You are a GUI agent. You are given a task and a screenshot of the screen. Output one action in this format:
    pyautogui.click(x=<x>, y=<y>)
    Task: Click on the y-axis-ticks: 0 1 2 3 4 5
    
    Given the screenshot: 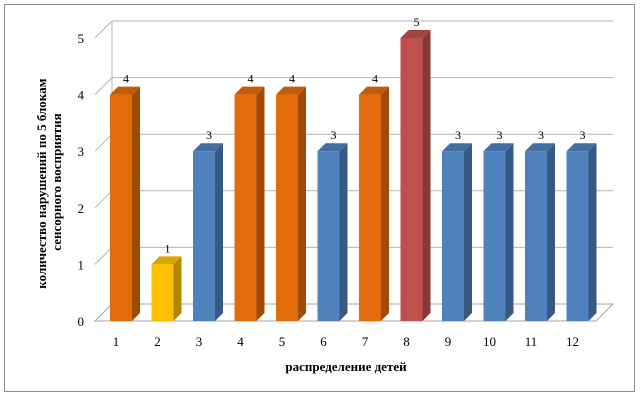 What is the action you would take?
    pyautogui.click(x=81, y=180)
    